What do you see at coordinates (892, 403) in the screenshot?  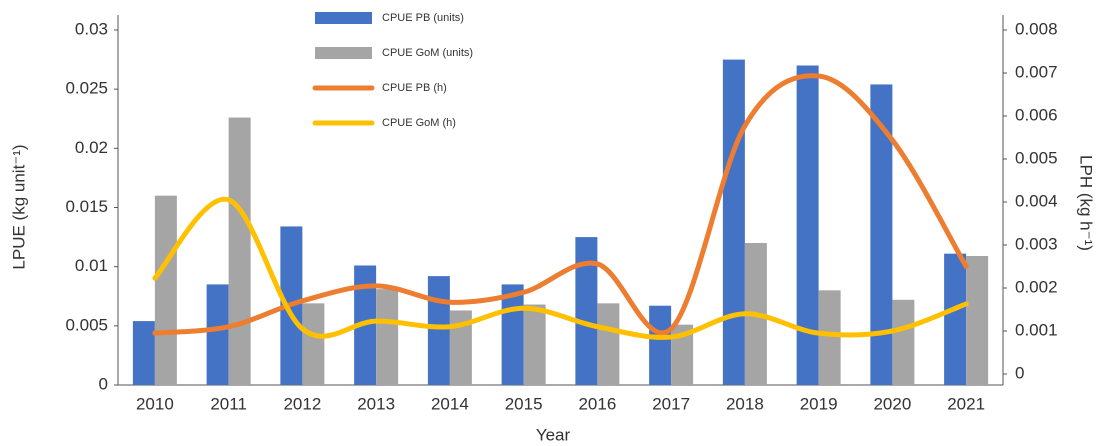 I see `x-tick-label: 2020` at bounding box center [892, 403].